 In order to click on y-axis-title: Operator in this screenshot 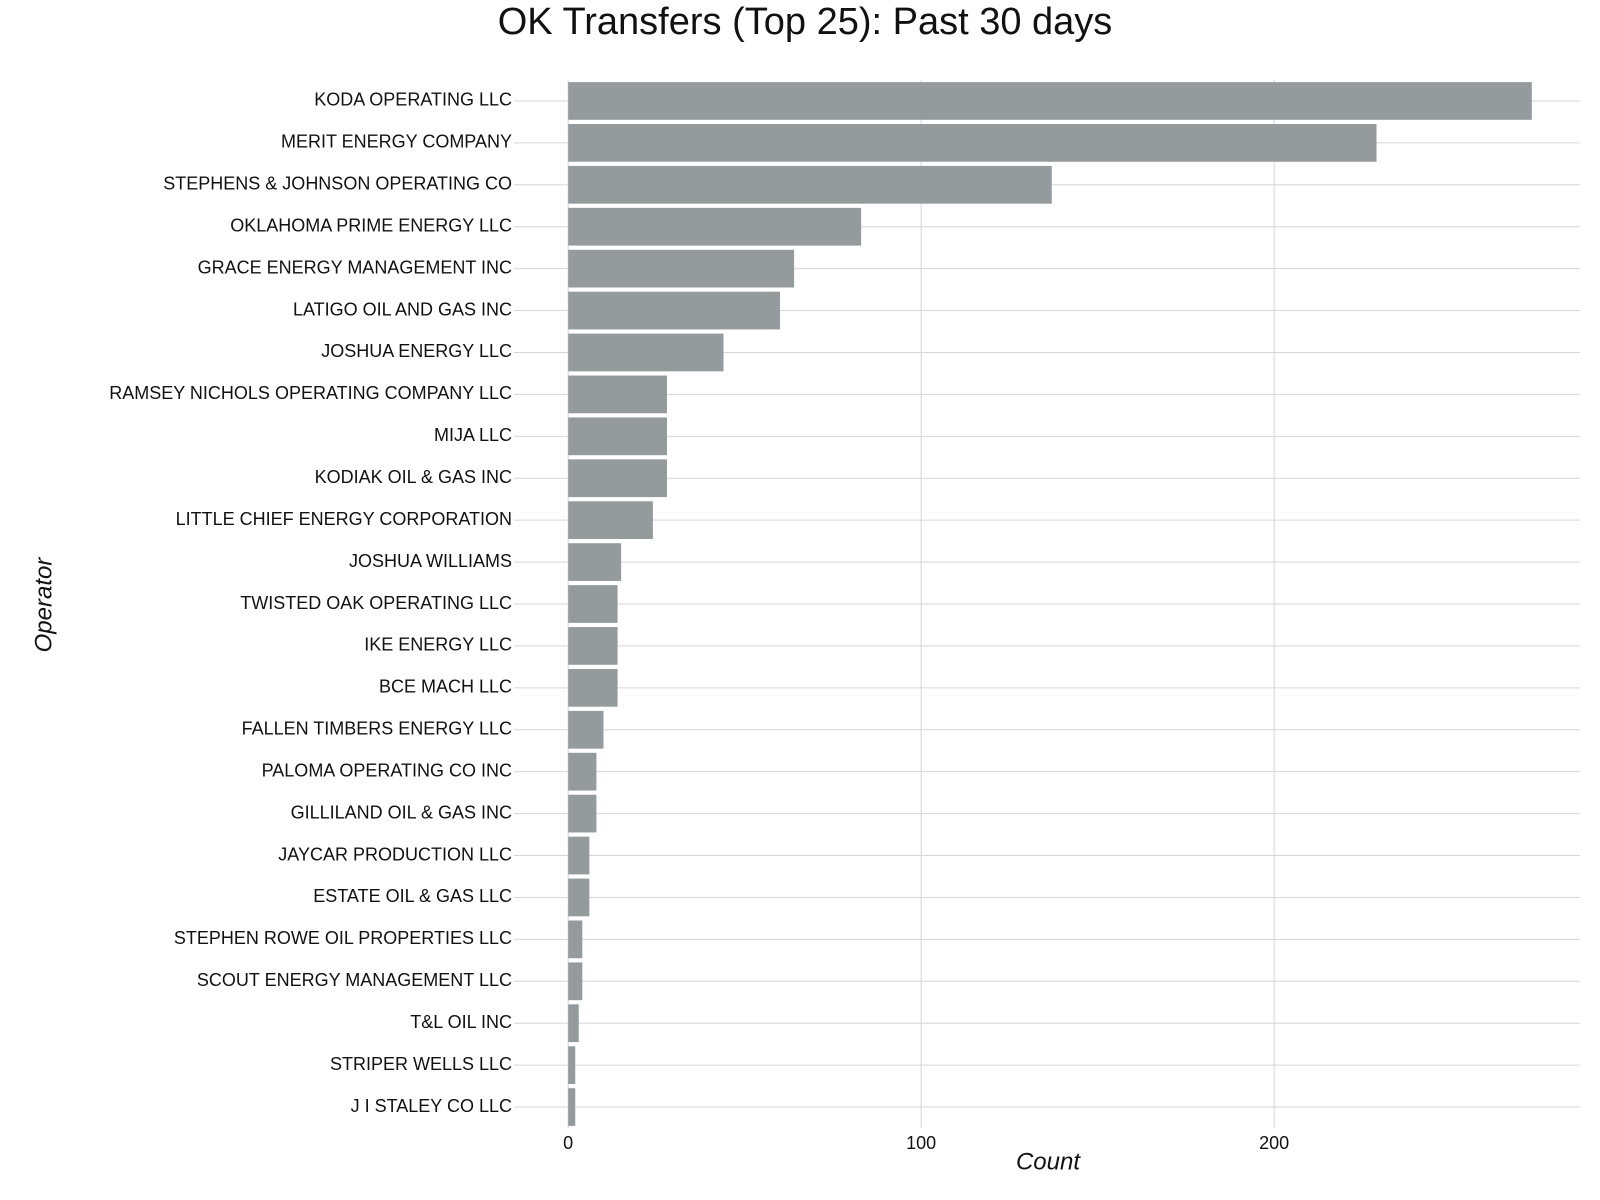, I will do `click(43, 605)`.